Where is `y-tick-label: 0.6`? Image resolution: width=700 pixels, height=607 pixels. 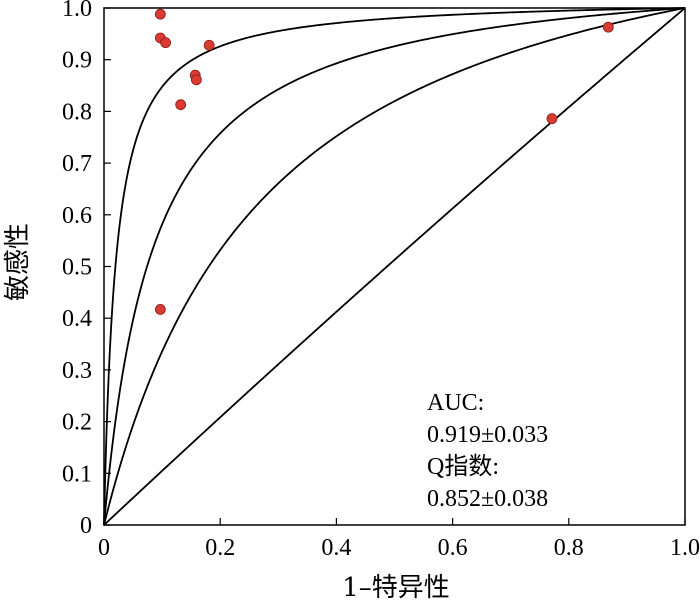
y-tick-label: 0.6 is located at coordinates (77, 216).